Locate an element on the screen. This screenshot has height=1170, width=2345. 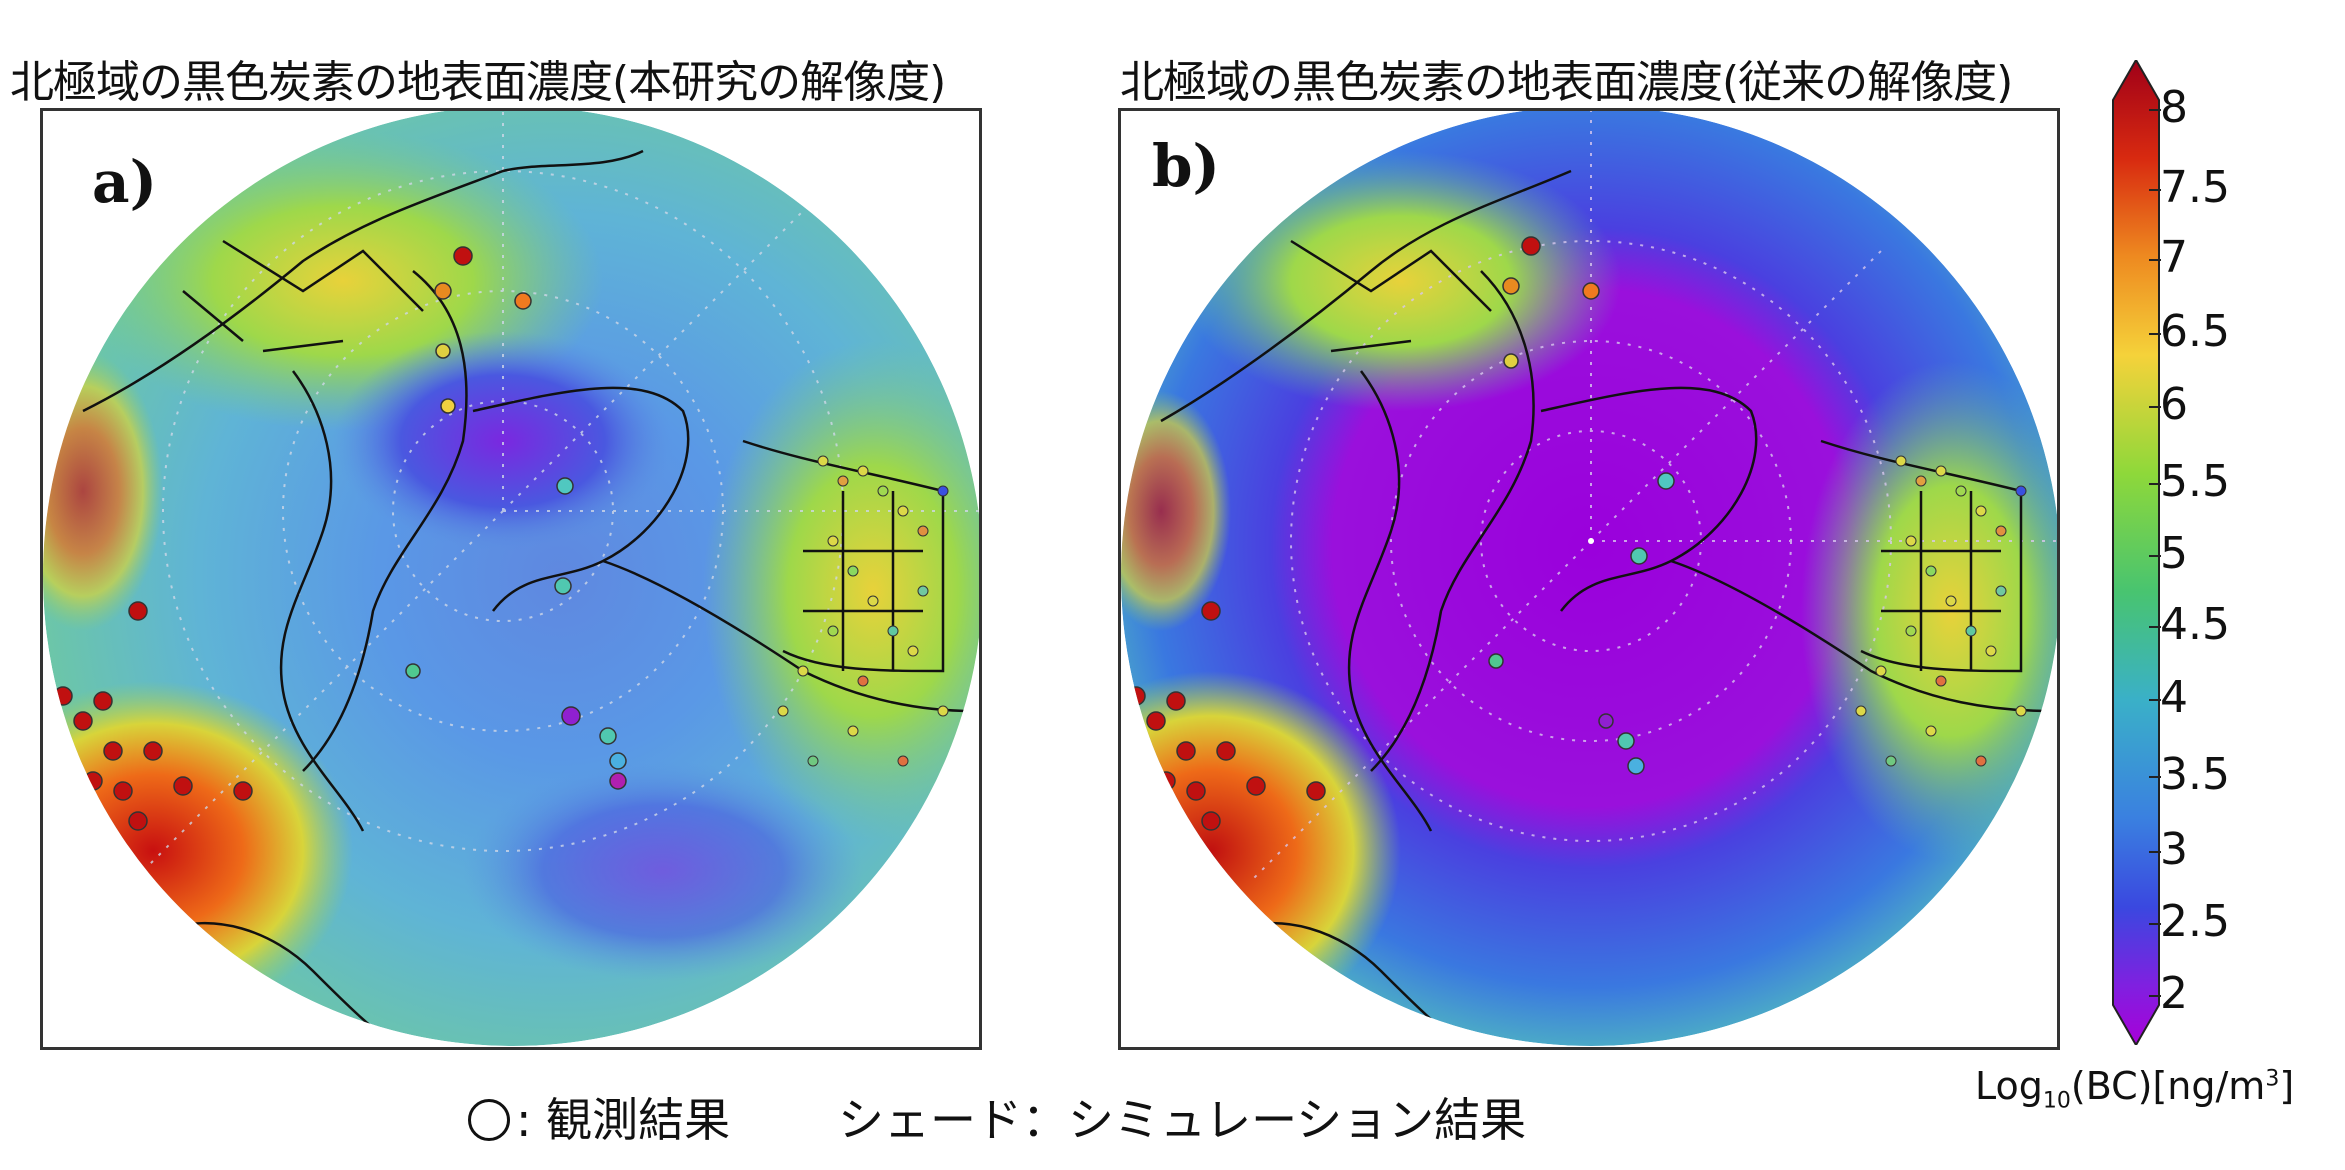
colorbar-tick-label: 7.5 is located at coordinates (2195, 187).